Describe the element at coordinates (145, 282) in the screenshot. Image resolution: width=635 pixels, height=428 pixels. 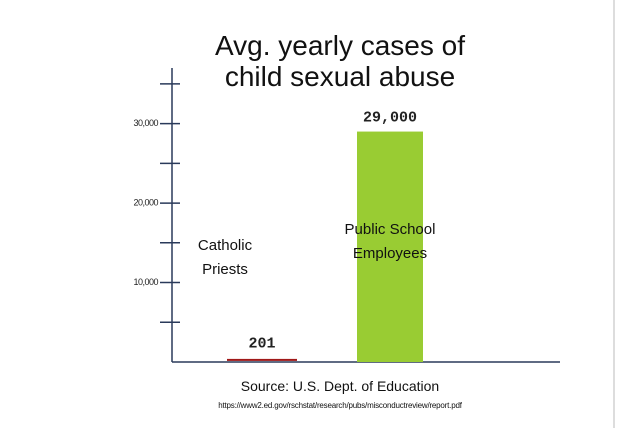
I see `y-tick-label: 10,000` at that location.